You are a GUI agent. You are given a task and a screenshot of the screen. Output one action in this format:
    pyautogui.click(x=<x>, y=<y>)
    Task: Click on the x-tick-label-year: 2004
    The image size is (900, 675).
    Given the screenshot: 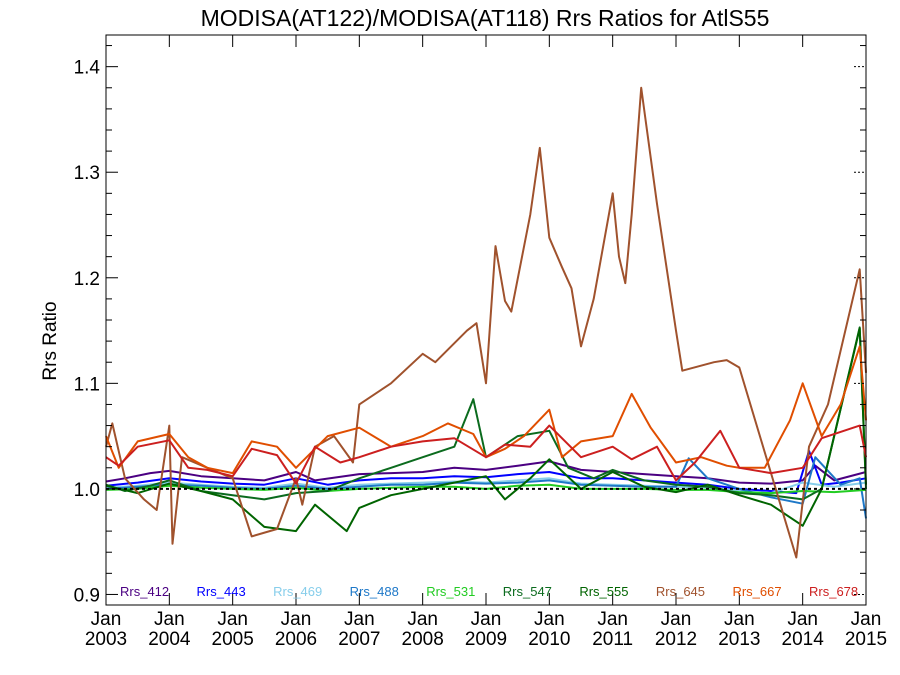 What is the action you would take?
    pyautogui.click(x=169, y=639)
    